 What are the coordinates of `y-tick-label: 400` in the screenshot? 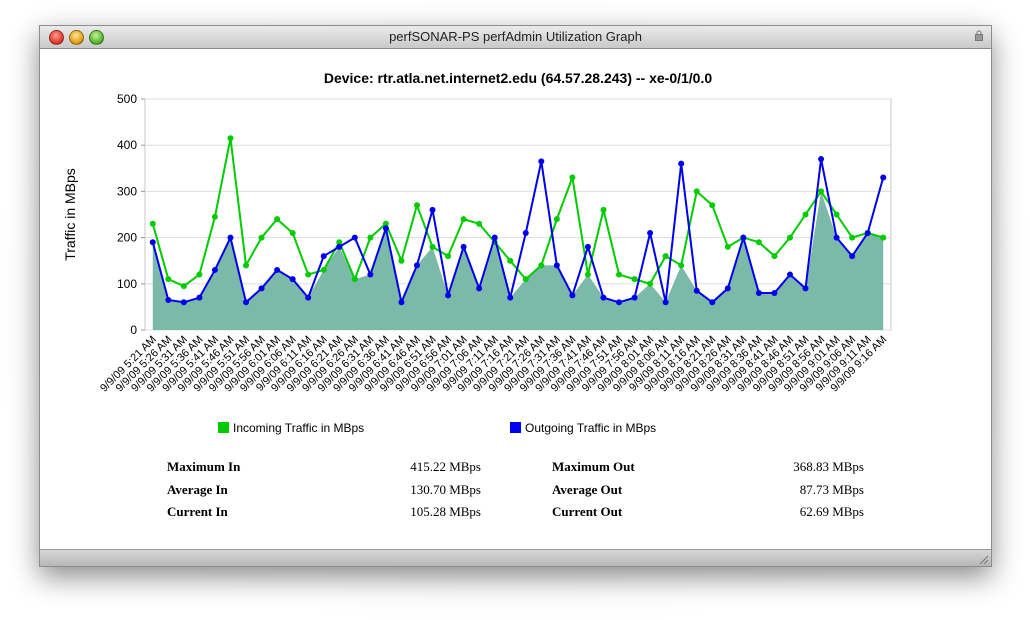 It's located at (127, 145).